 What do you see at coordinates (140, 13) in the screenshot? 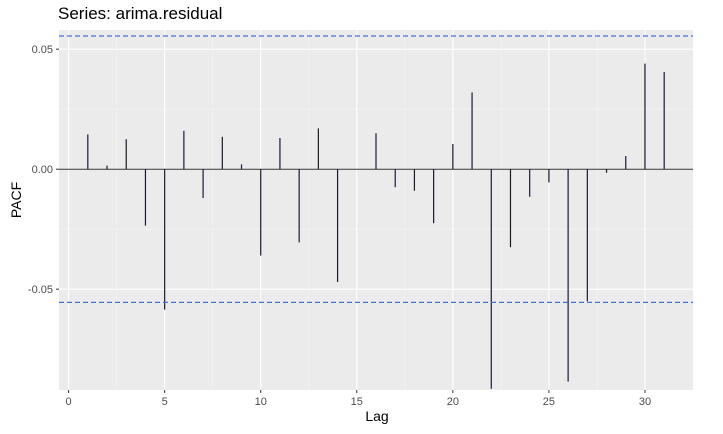
I see `chart-title: Series: arima.residual` at bounding box center [140, 13].